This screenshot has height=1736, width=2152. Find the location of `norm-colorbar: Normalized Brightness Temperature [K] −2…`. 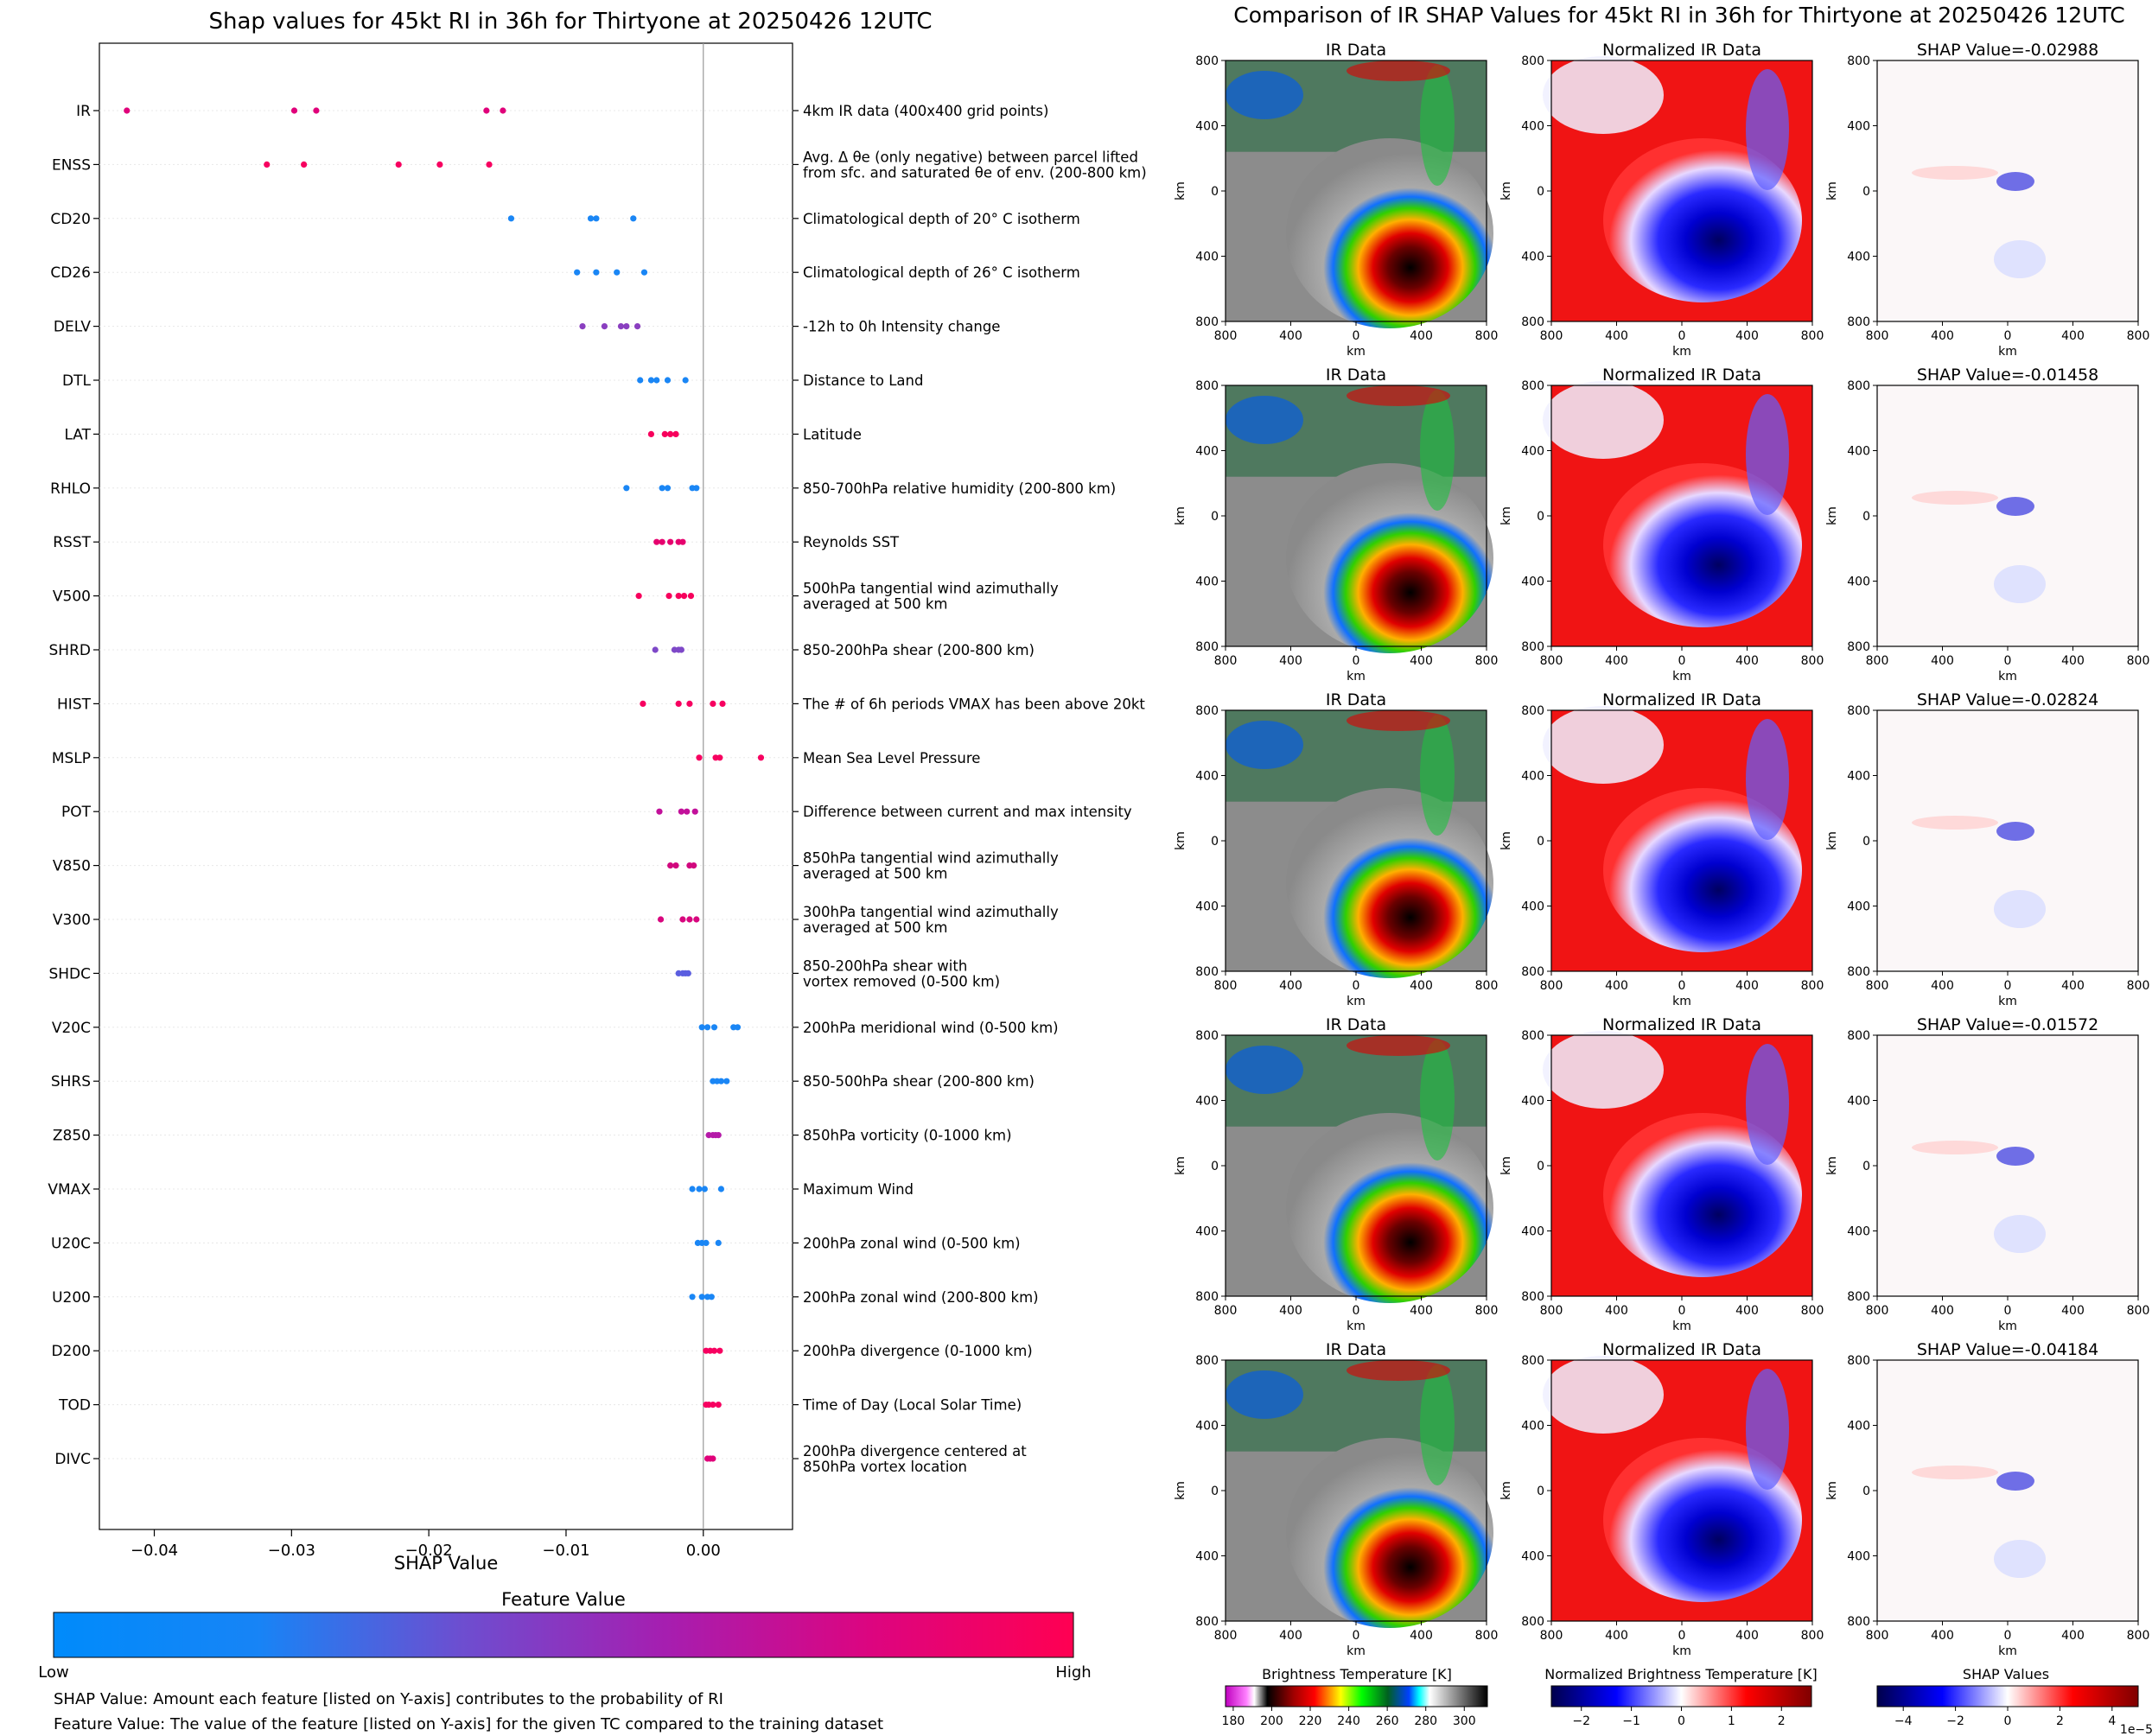

norm-colorbar: Normalized Brightness Temperature [K] −2… is located at coordinates (1681, 1697).